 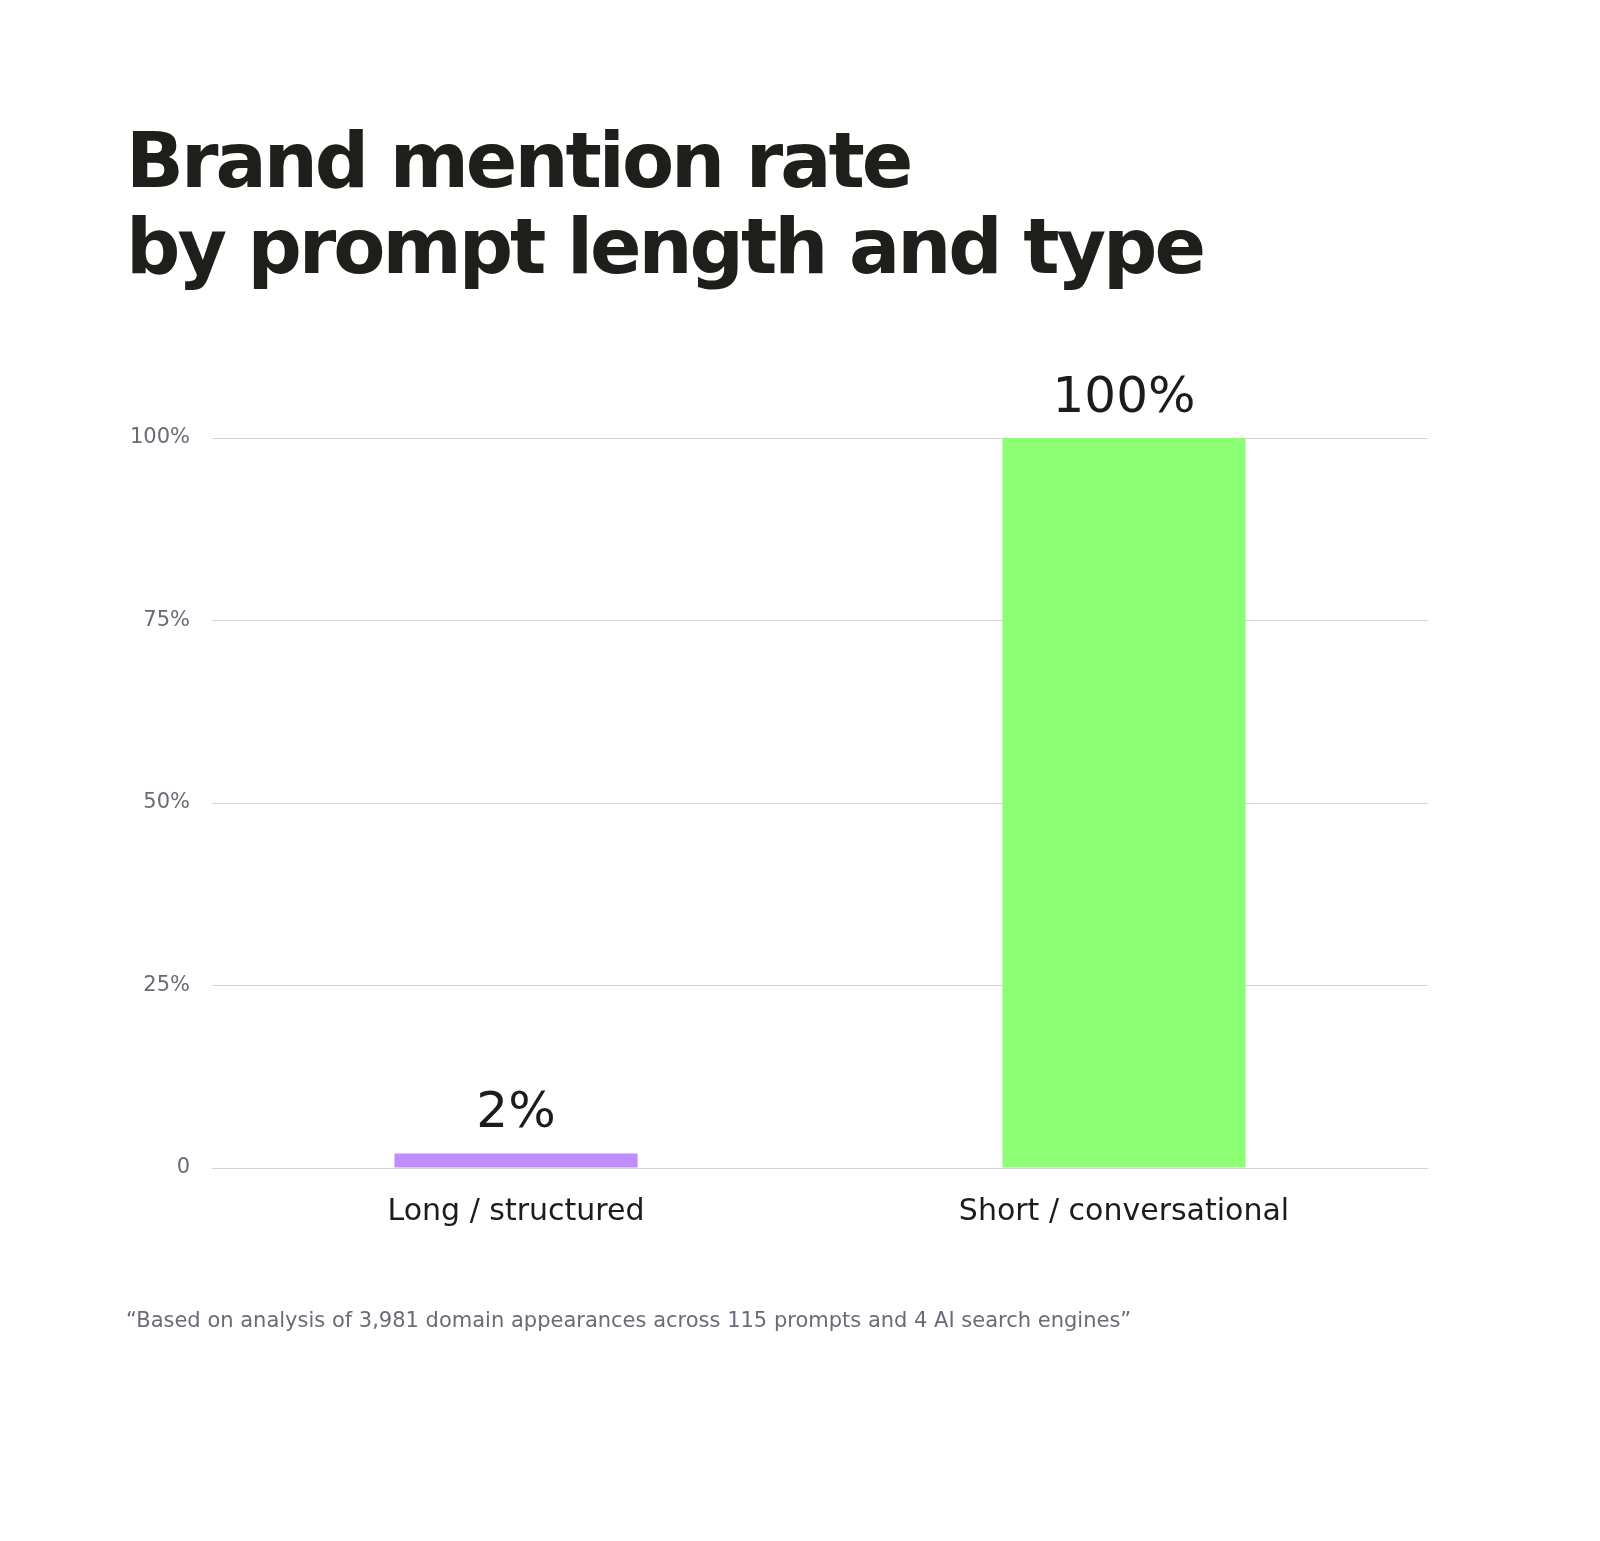 I want to click on y-tick-label: 100%, so click(x=160, y=436).